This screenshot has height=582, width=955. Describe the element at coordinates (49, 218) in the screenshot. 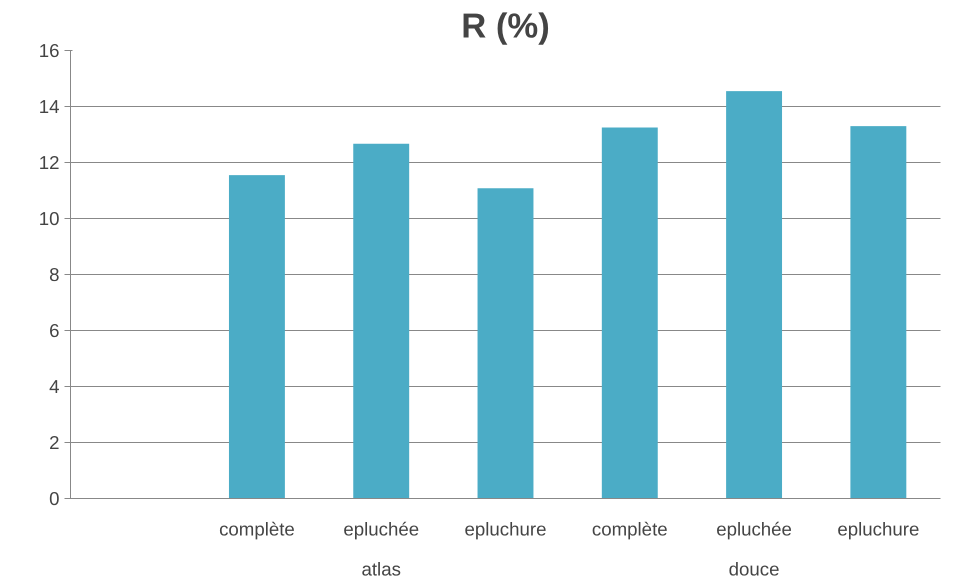

I see `y-tick-label: 10` at that location.